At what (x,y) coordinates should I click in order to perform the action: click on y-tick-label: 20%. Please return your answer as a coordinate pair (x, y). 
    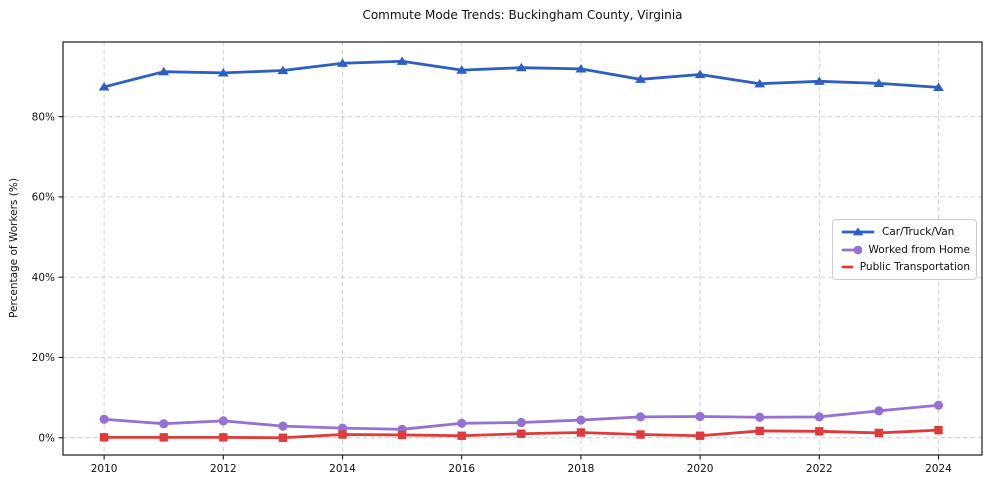
    Looking at the image, I should click on (43, 358).